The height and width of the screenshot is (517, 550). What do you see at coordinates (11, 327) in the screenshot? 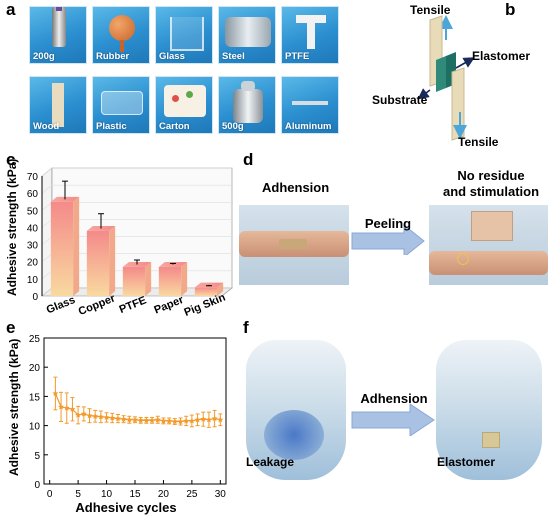
I see `panel-label-e: e` at bounding box center [11, 327].